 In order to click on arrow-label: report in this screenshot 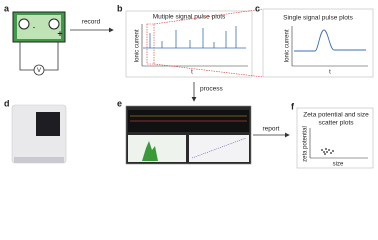, I will do `click(271, 129)`.